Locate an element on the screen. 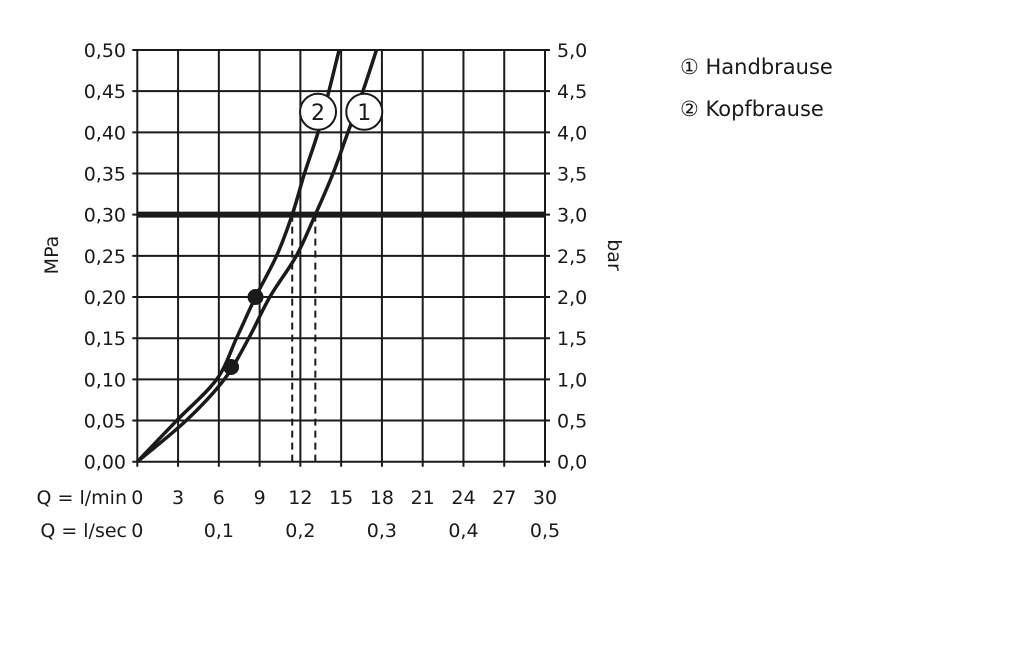 Image resolution: width=1024 pixels, height=652 pixels. y-left-tick-label: 0,05 is located at coordinates (105, 422).